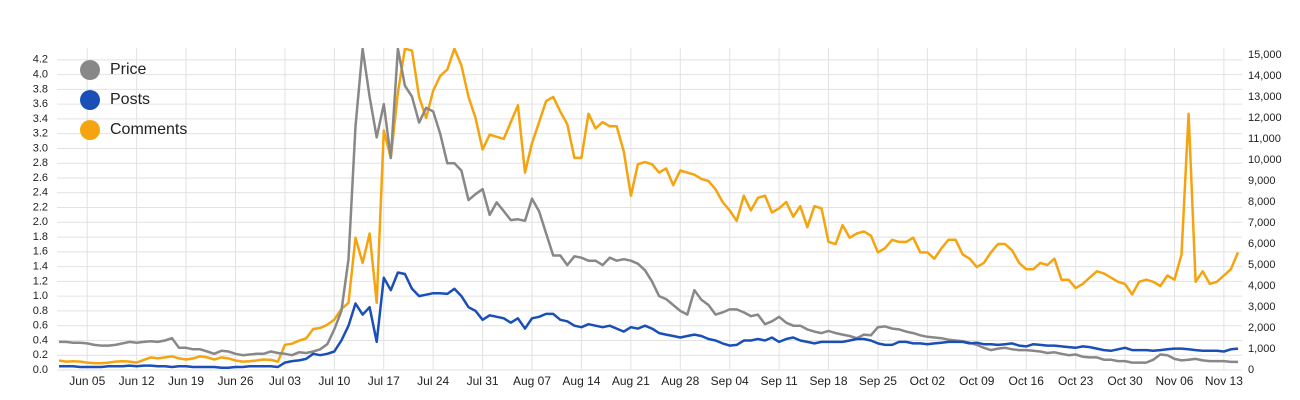 This screenshot has height=400, width=1300. What do you see at coordinates (1262, 328) in the screenshot?
I see `y2-tick-label: 2,000` at bounding box center [1262, 328].